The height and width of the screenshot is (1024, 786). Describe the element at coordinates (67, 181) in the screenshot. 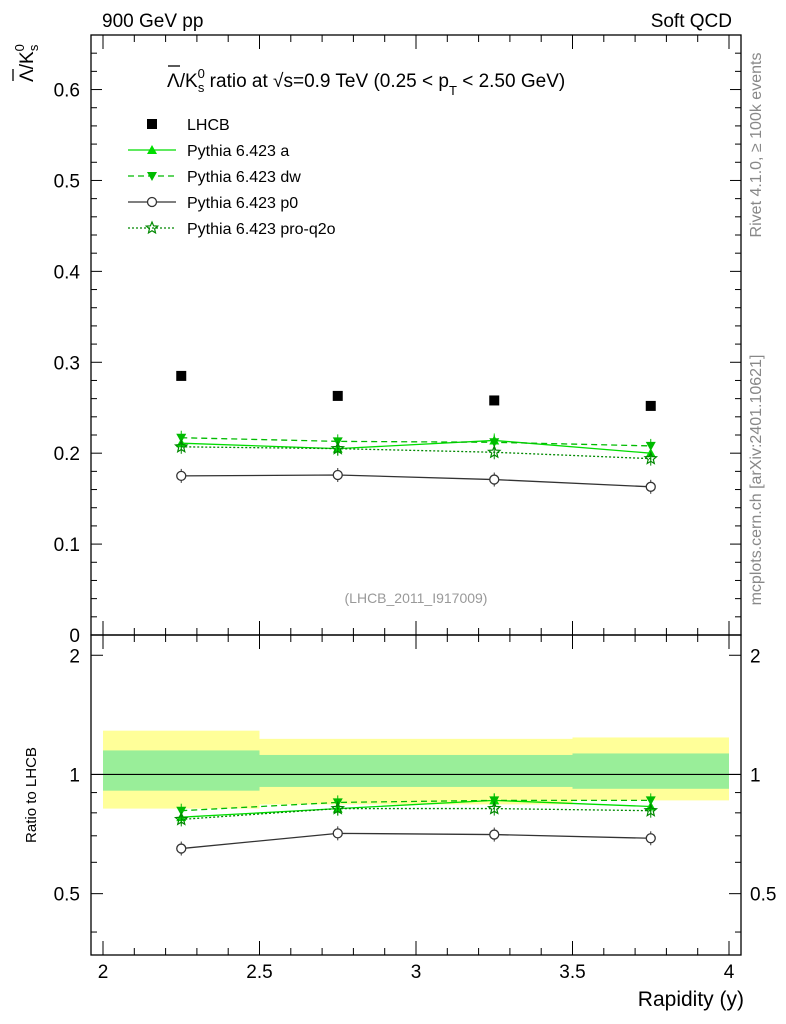

I see `ytick-label: 0.5` at that location.